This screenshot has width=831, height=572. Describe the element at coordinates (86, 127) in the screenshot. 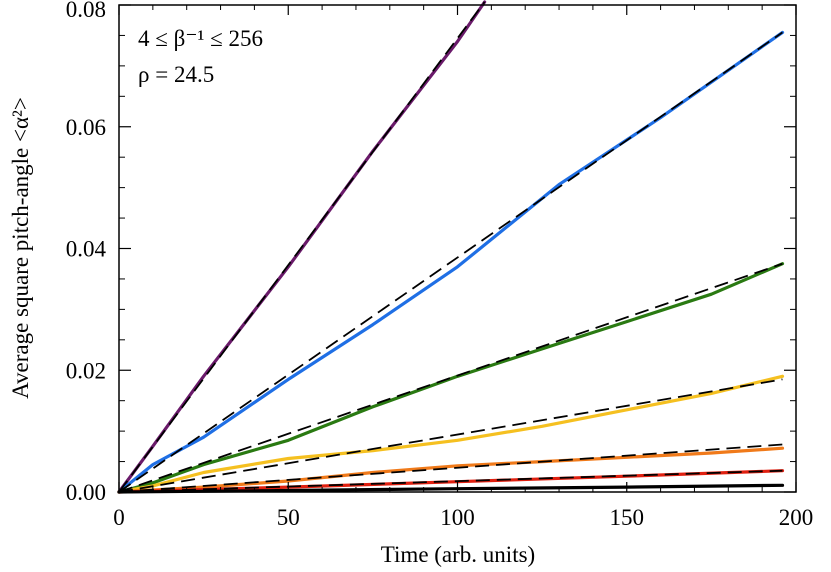

I see `y-tick-label: 0.06` at that location.